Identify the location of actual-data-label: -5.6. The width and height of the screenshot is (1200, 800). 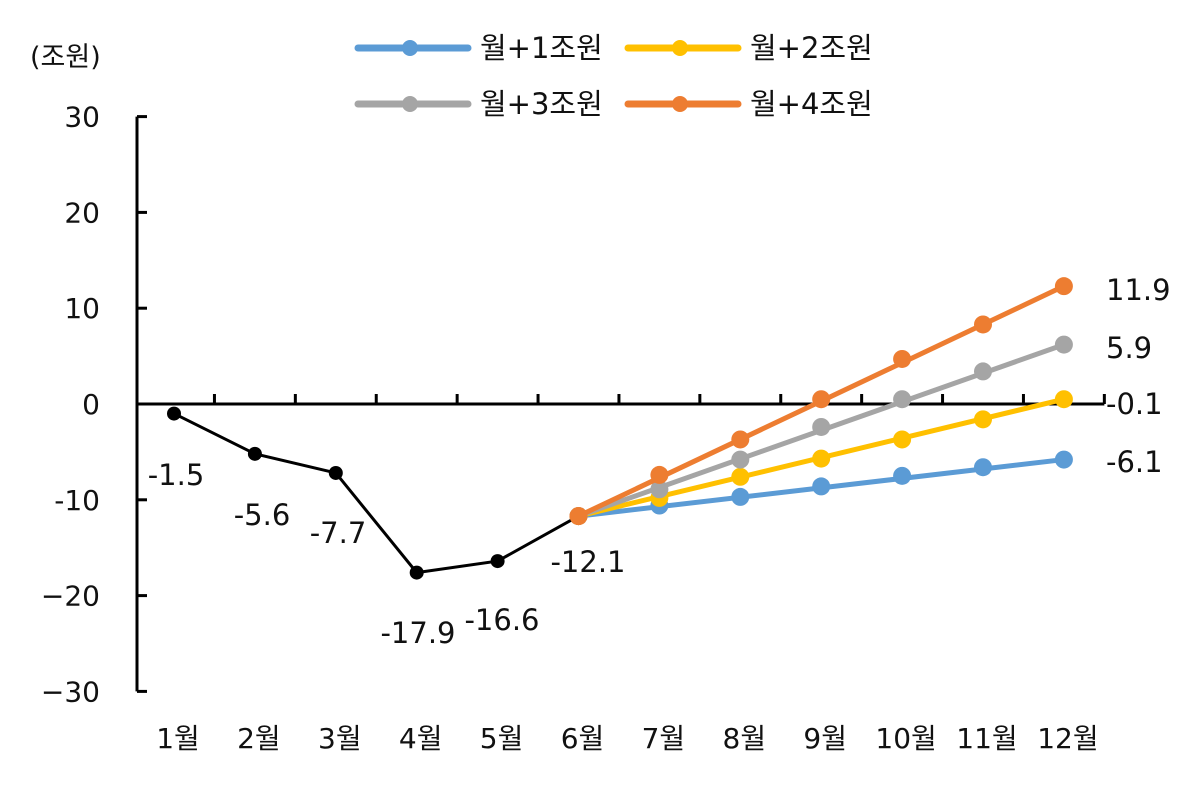
(262, 515).